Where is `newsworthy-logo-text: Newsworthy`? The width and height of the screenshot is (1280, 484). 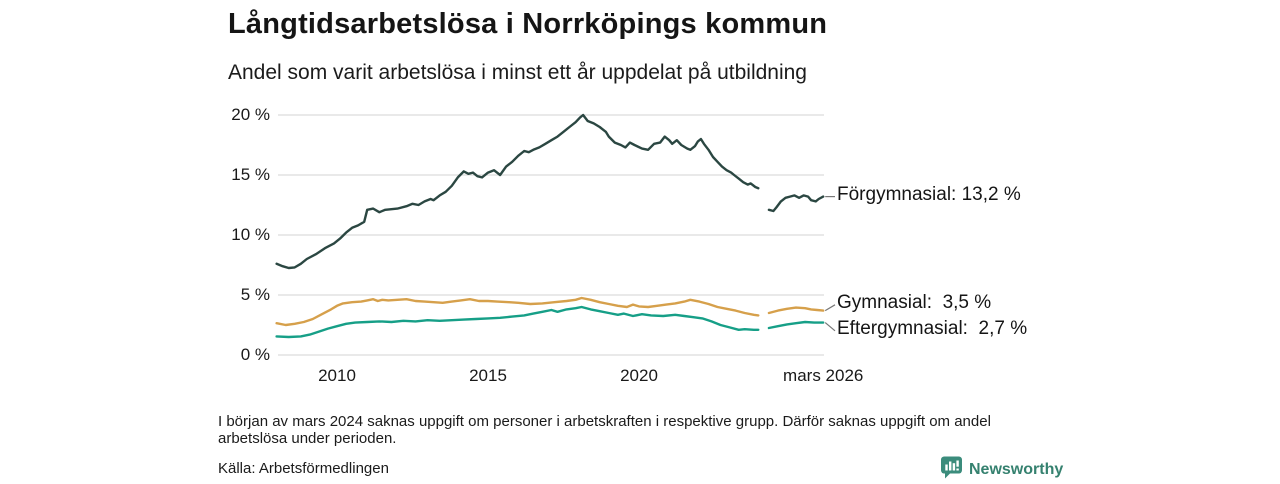 newsworthy-logo-text: Newsworthy is located at coordinates (1016, 469).